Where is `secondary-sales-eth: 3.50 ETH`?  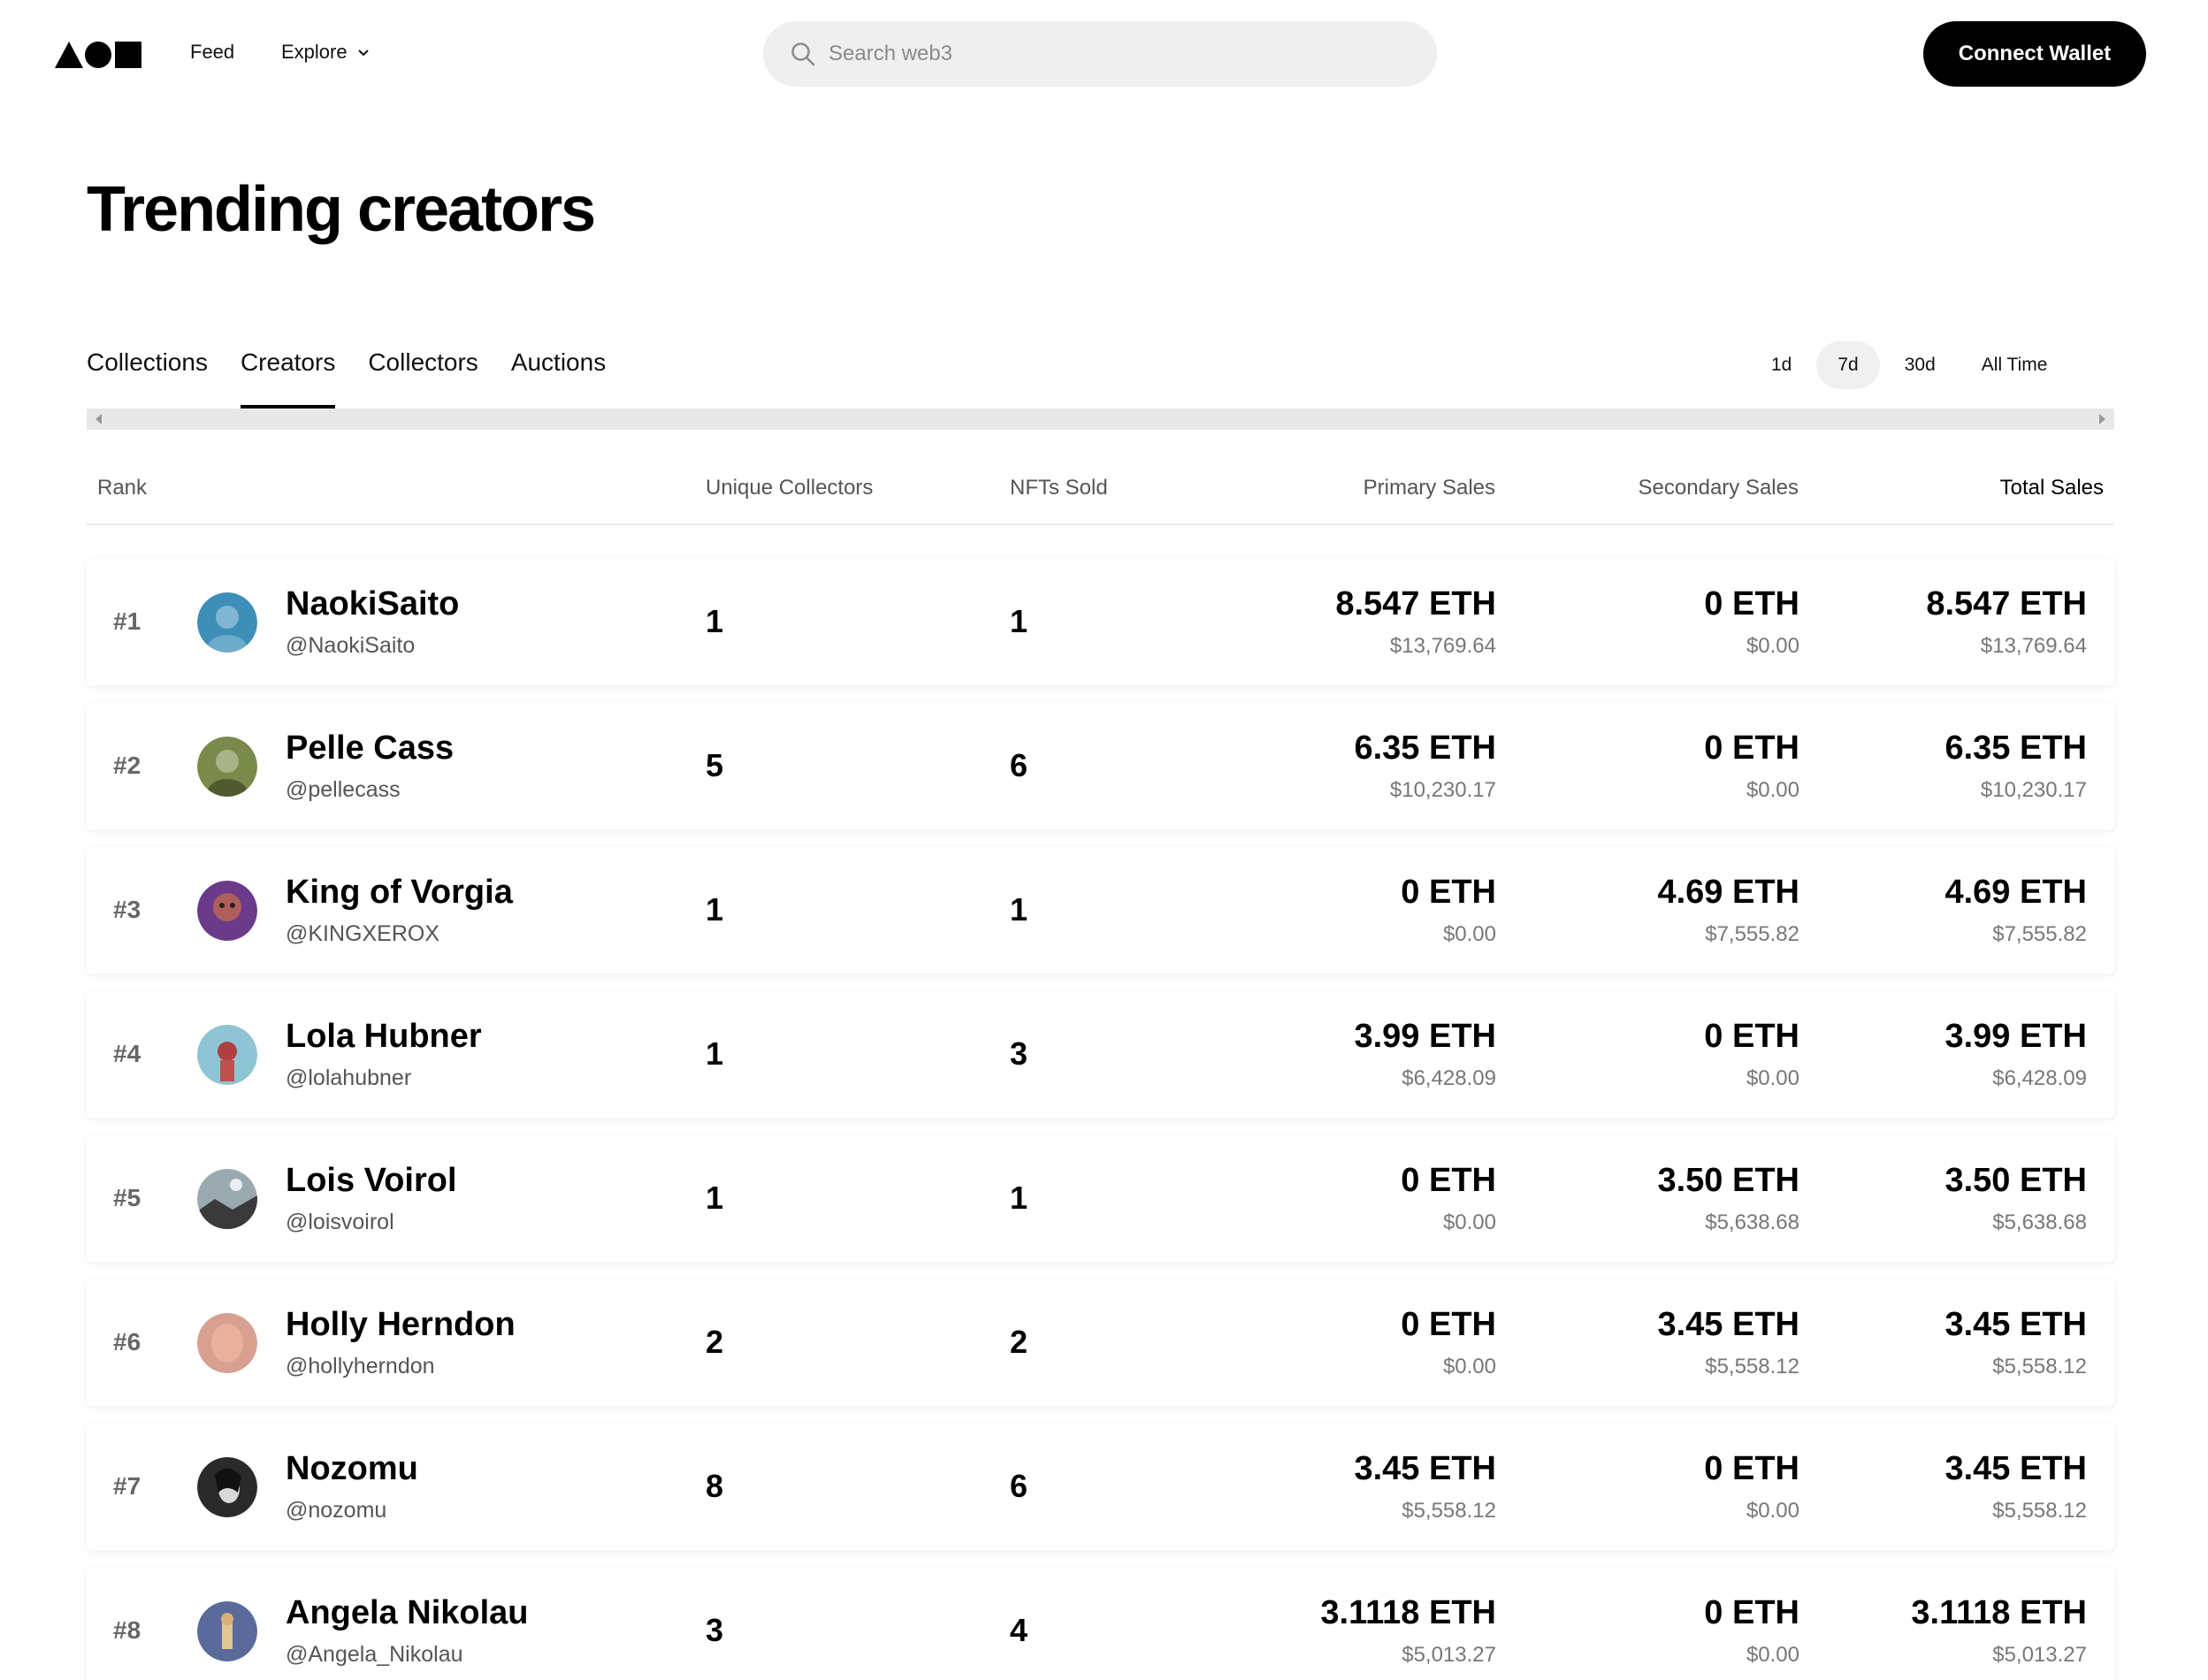 secondary-sales-eth: 3.50 ETH is located at coordinates (1728, 1180).